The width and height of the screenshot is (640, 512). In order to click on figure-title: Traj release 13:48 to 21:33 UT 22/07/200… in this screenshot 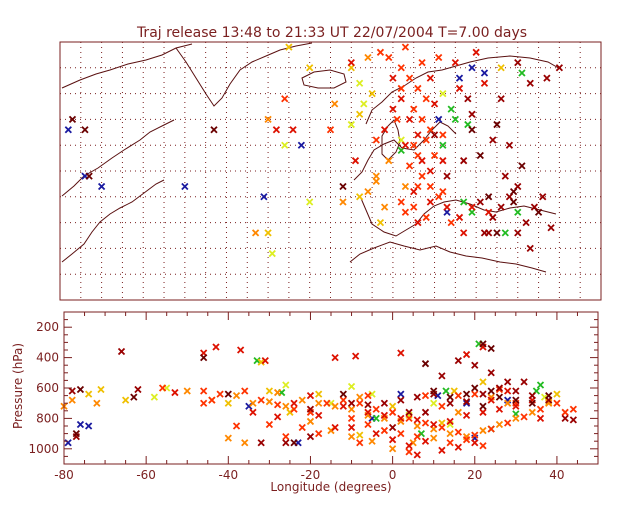, I will do `click(331, 33)`.